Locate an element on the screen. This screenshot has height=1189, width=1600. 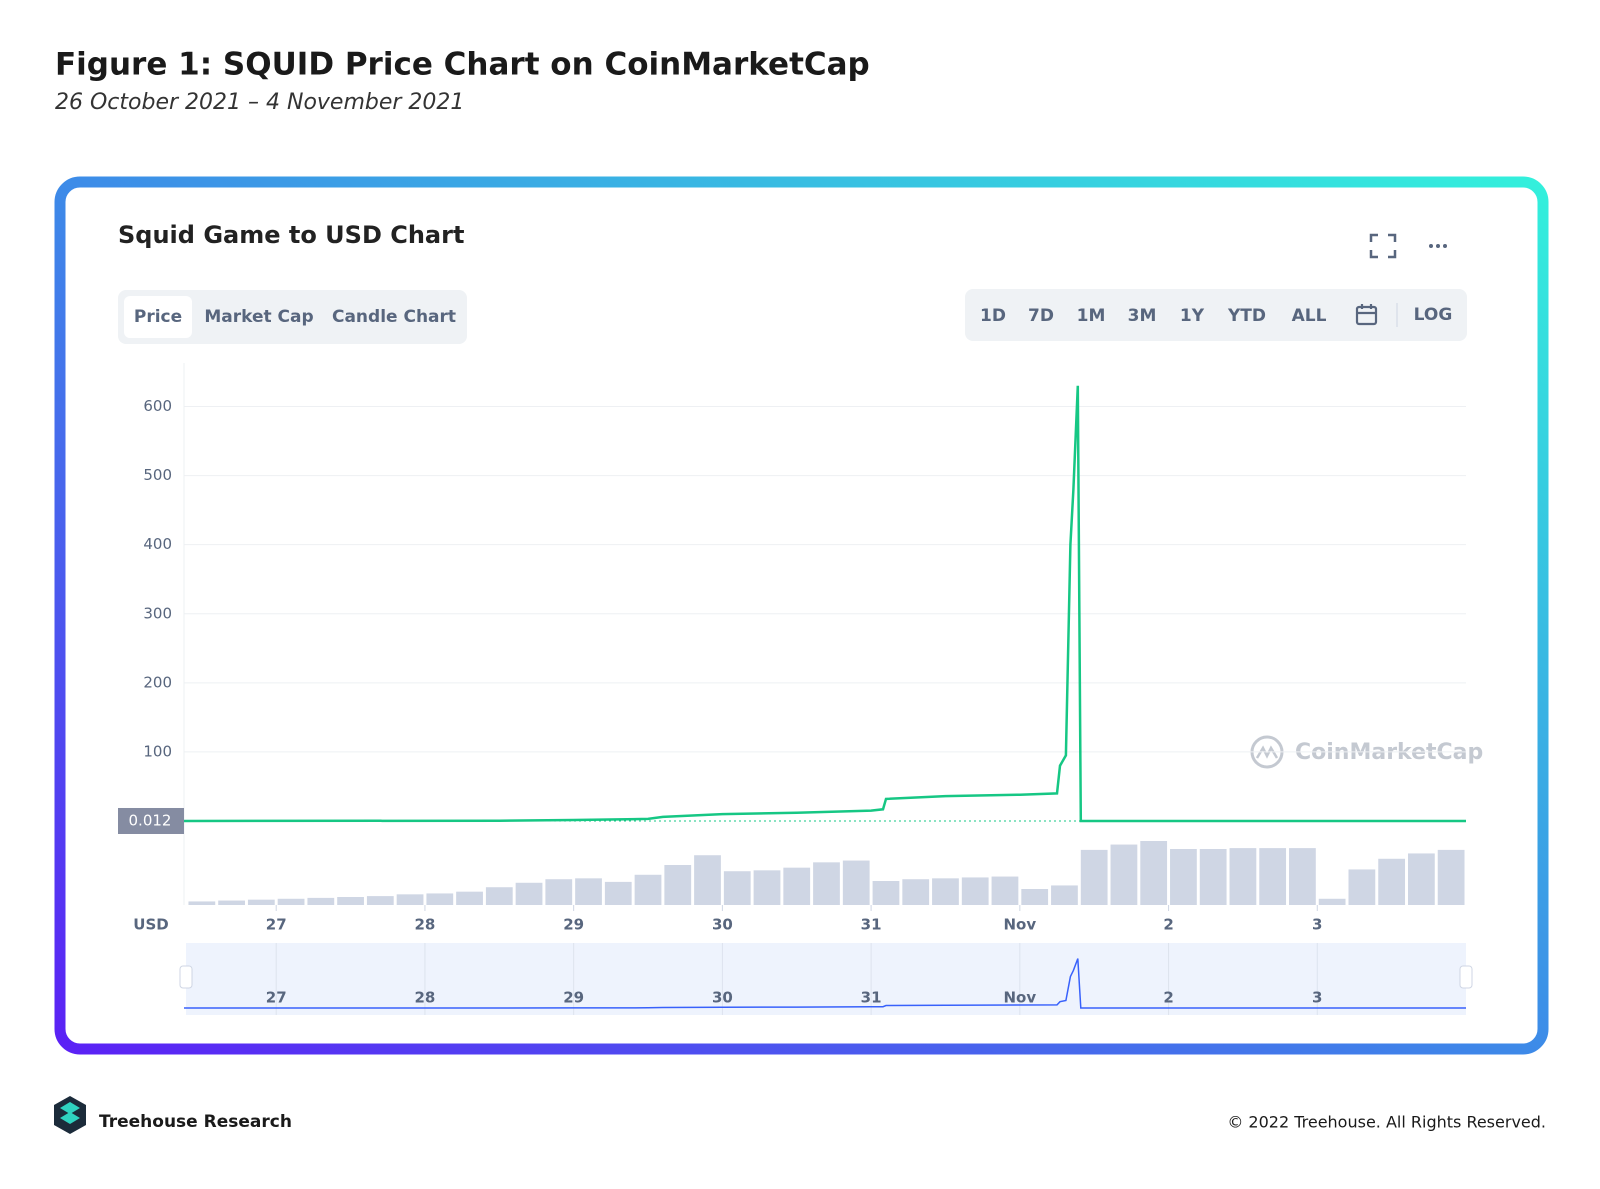
navigator-tick-label: 27 is located at coordinates (276, 998).